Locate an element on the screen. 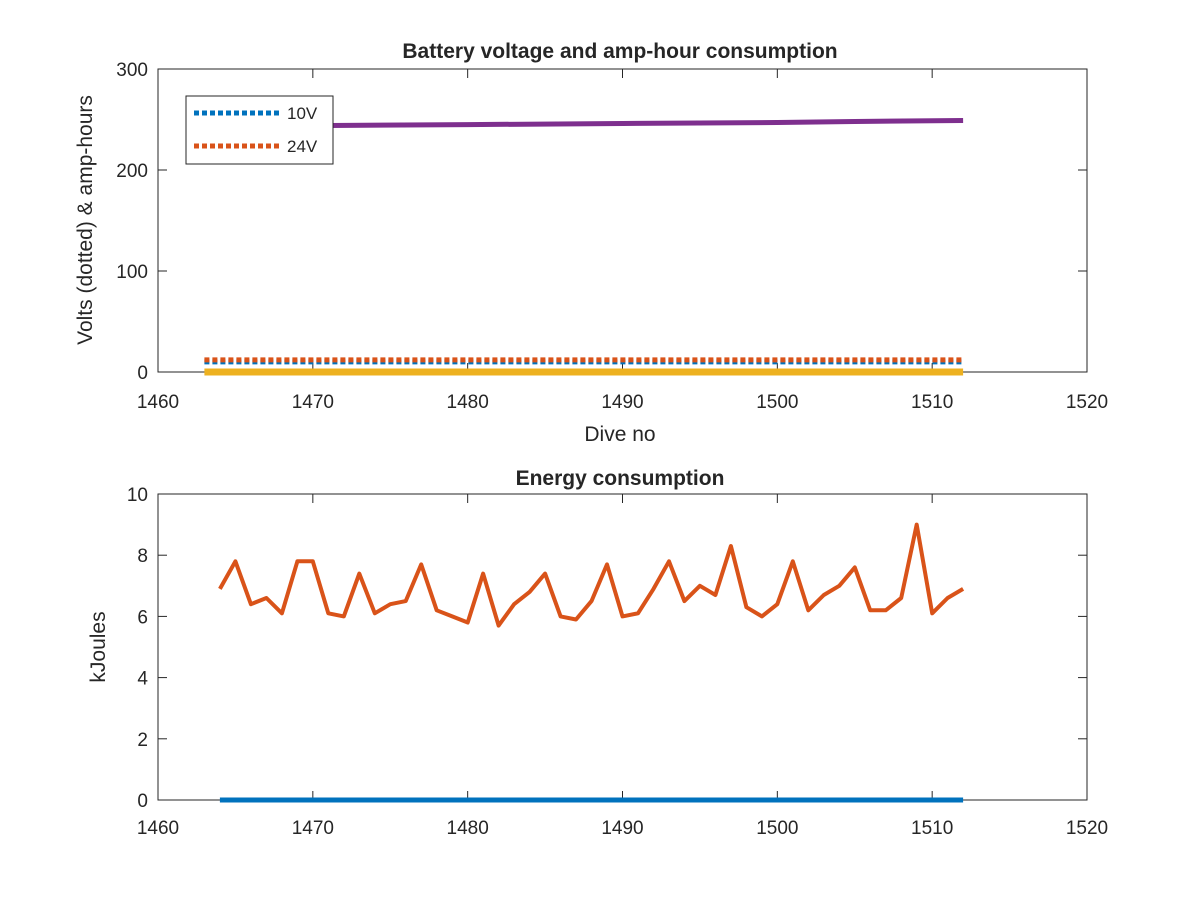  voltage-y-tick-label: 0 is located at coordinates (142, 373).